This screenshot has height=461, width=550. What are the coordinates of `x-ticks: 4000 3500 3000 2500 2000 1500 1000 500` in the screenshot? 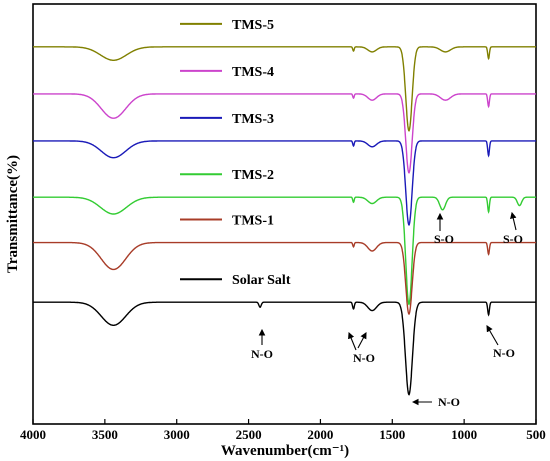 It's located at (283, 430).